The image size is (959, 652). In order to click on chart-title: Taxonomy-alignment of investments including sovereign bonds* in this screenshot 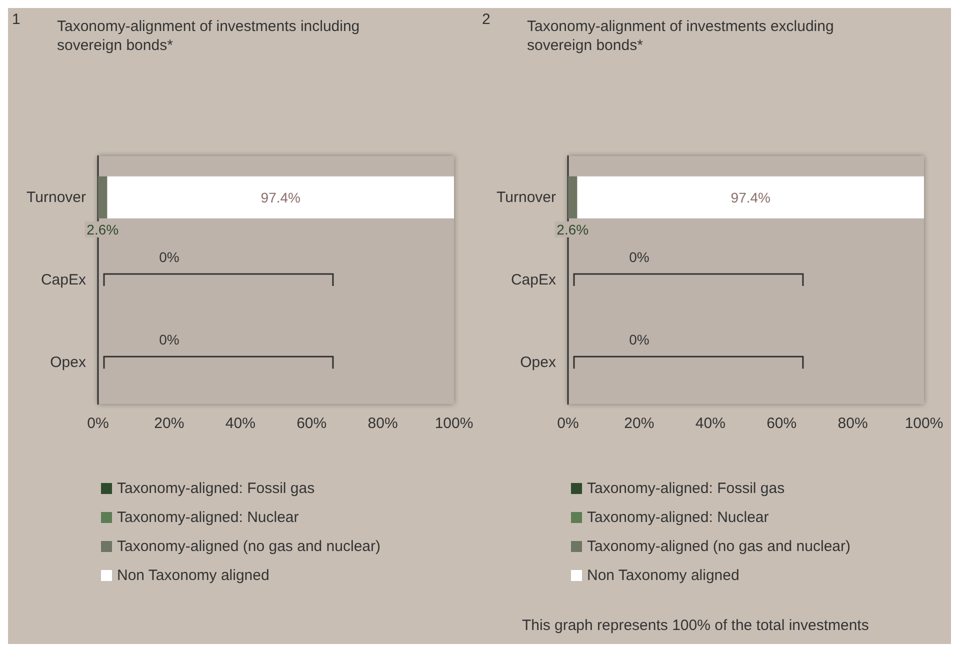, I will do `click(210, 36)`.